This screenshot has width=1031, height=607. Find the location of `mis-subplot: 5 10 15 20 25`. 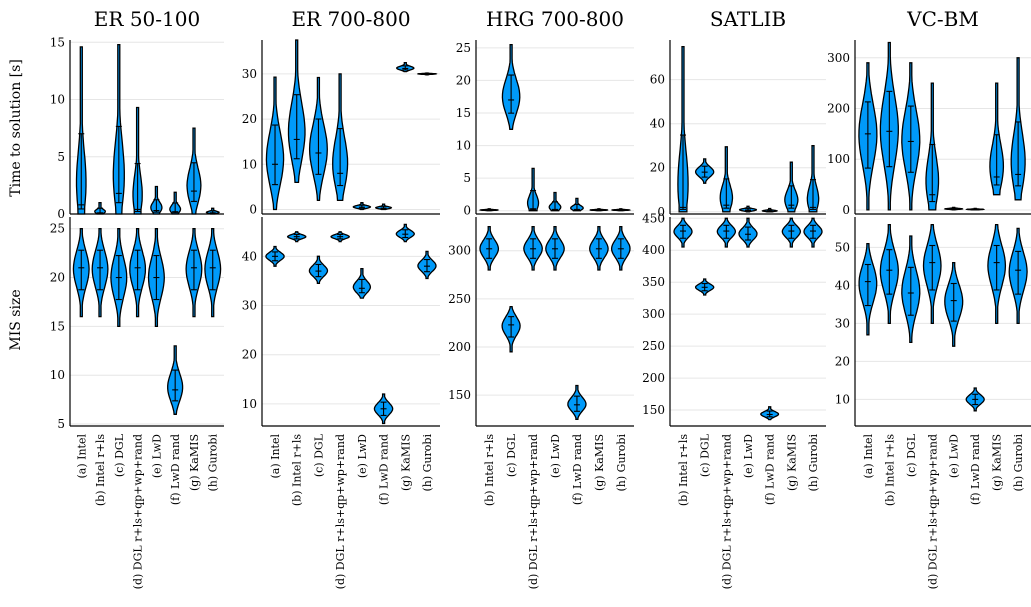

mis-subplot: 5 10 15 20 25 is located at coordinates (137, 324).